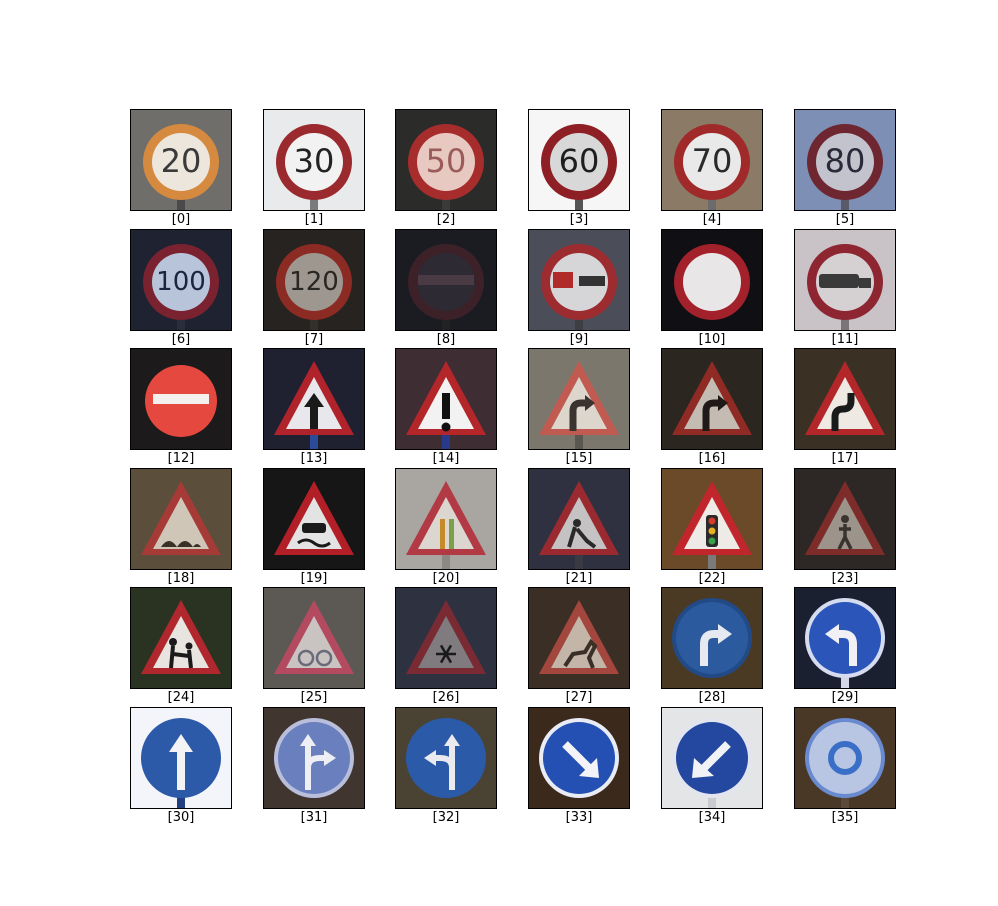 This screenshot has height=906, width=998. Describe the element at coordinates (181, 578) in the screenshot. I see `tile-index-label: [18]` at that location.